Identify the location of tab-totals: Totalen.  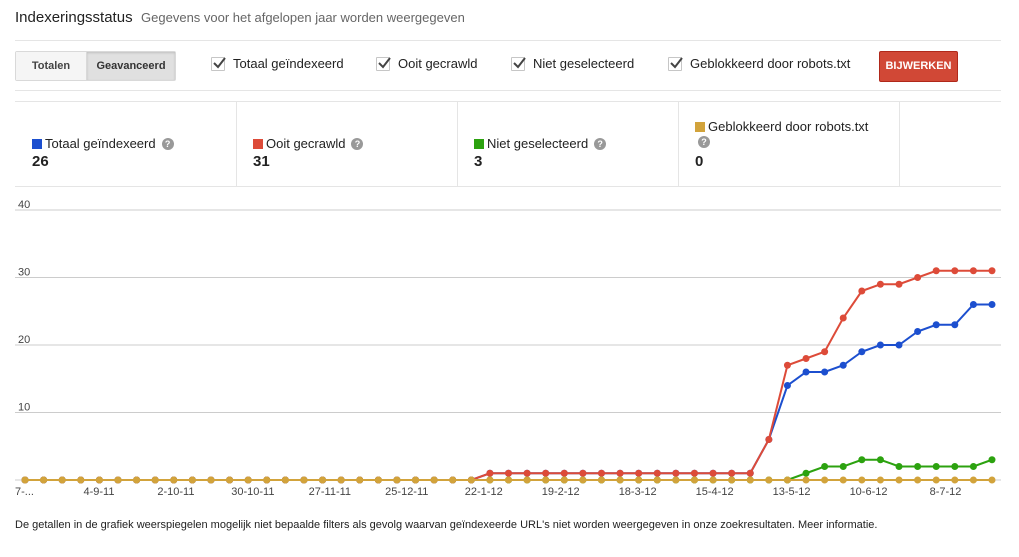
(51, 66).